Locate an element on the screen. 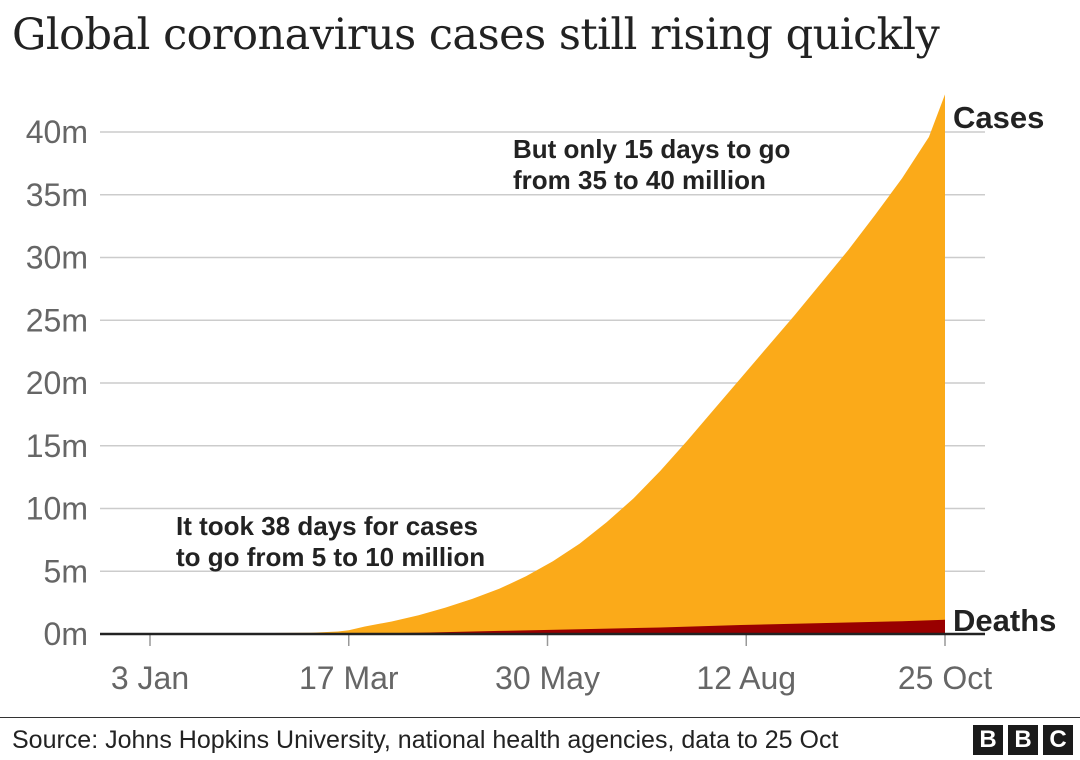 Image resolution: width=1080 pixels, height=760 pixels. y-tick-label: 30m is located at coordinates (57, 258).